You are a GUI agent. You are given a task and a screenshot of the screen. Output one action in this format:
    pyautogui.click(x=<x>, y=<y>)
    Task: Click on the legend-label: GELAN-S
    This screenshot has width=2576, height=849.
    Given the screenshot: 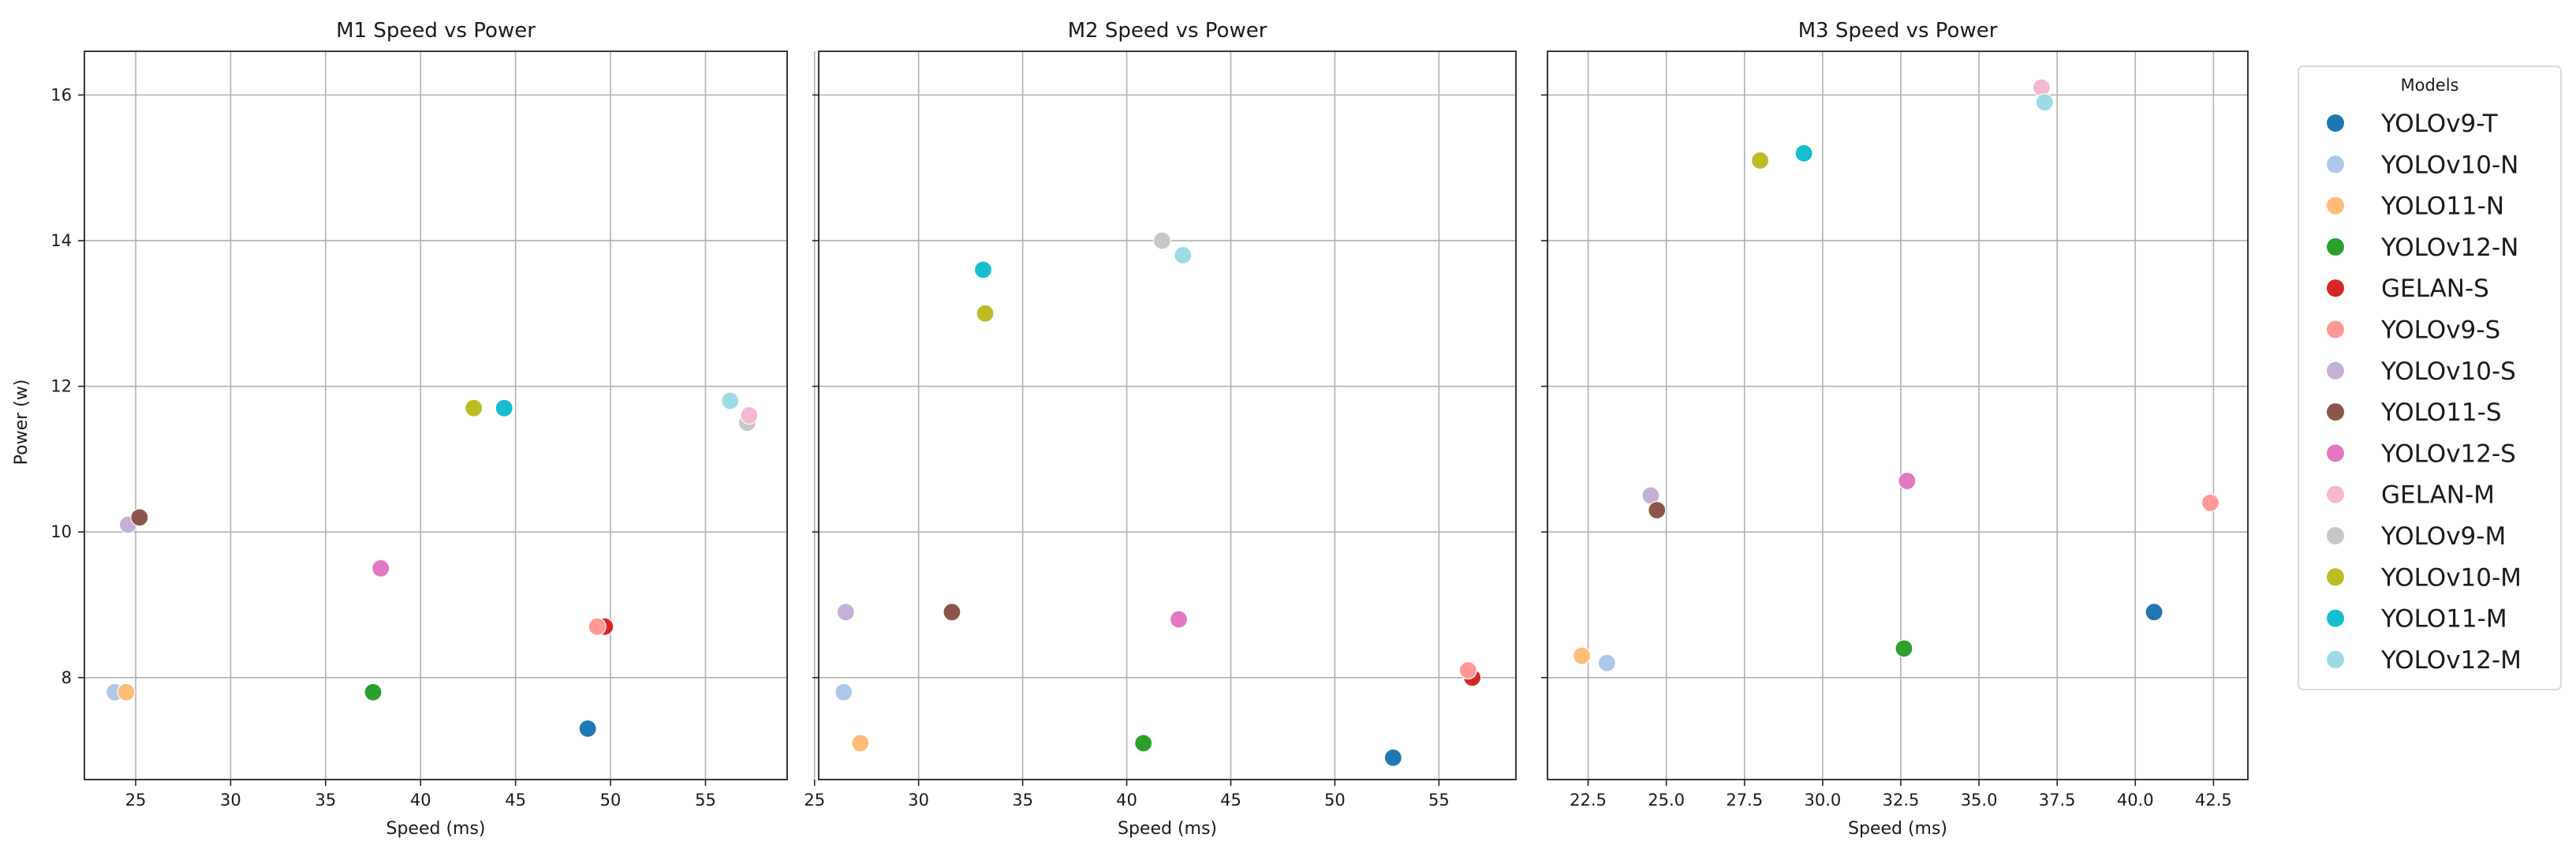 What is the action you would take?
    pyautogui.click(x=2435, y=289)
    